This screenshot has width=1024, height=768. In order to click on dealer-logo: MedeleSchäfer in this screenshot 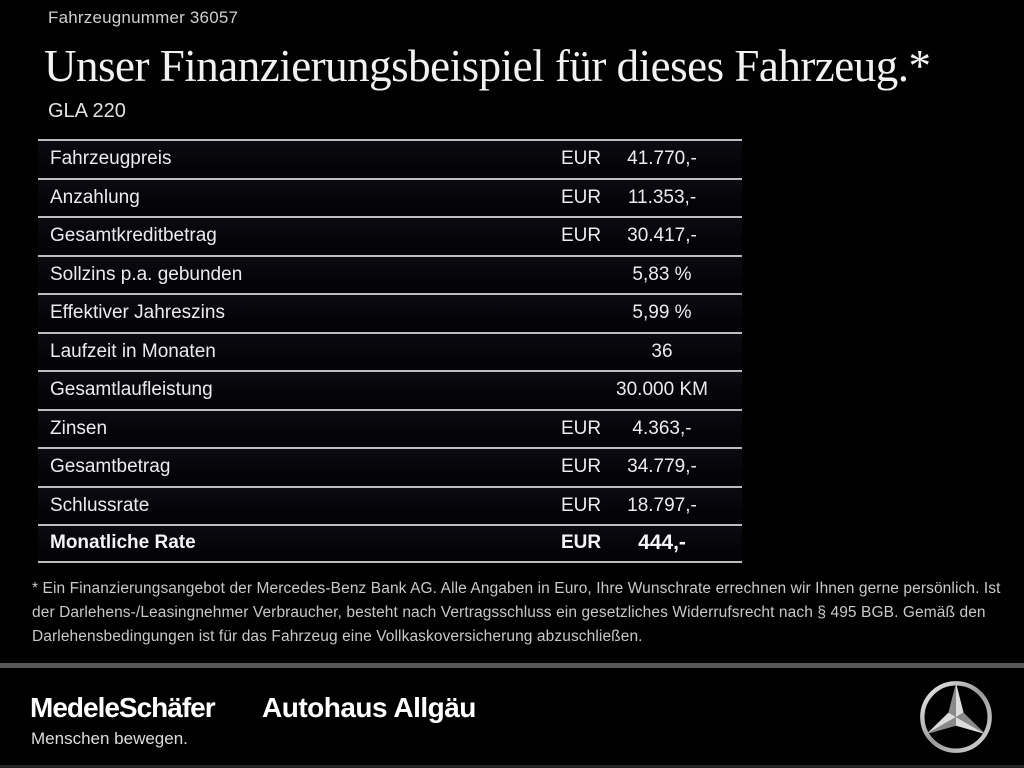, I will do `click(123, 707)`.